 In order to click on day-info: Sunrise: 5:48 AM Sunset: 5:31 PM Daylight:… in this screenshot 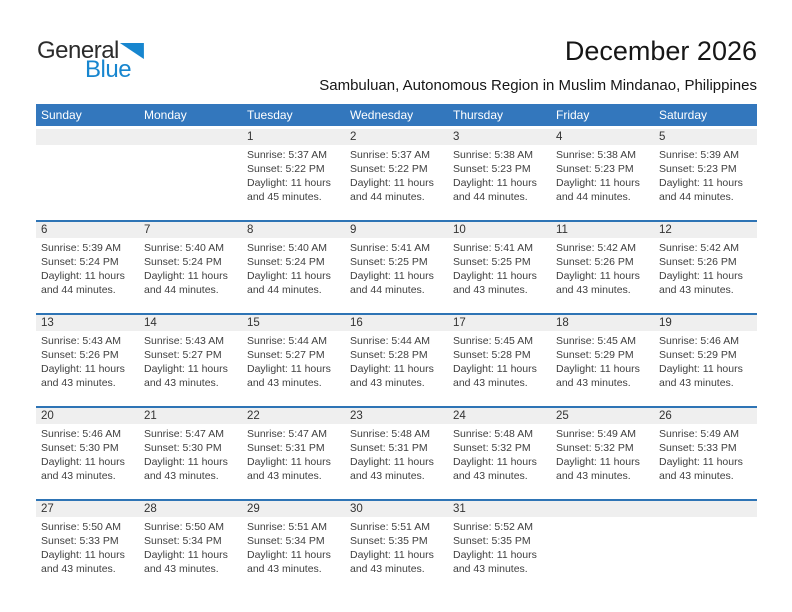, I will do `click(396, 453)`.